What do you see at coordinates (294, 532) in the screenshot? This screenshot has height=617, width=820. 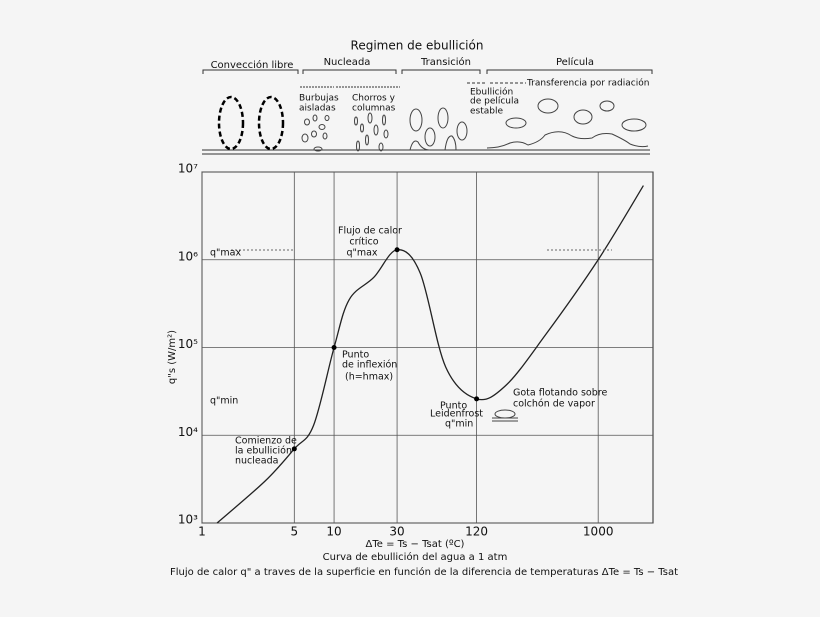 I see `x-tick-label: 5` at bounding box center [294, 532].